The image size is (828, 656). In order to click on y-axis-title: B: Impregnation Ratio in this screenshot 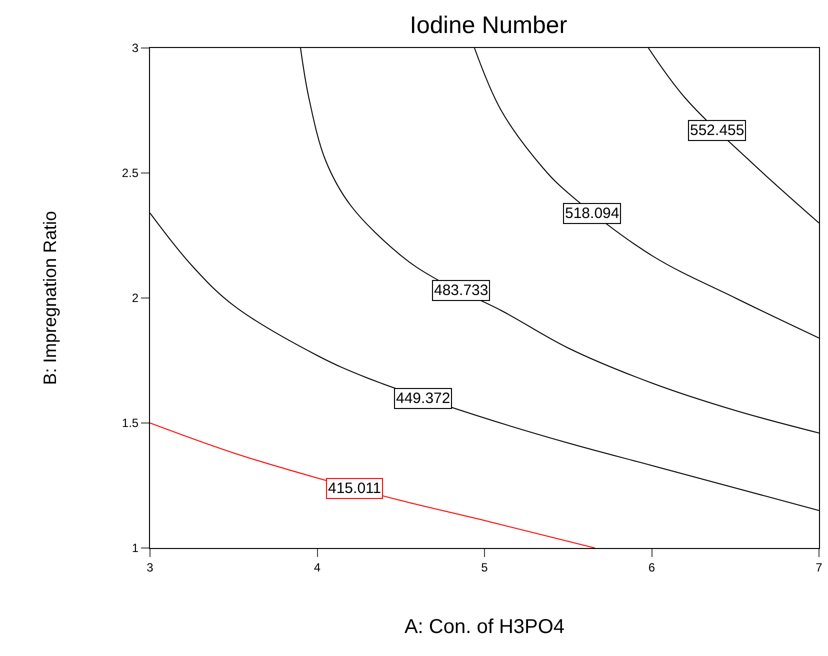, I will do `click(50, 298)`.